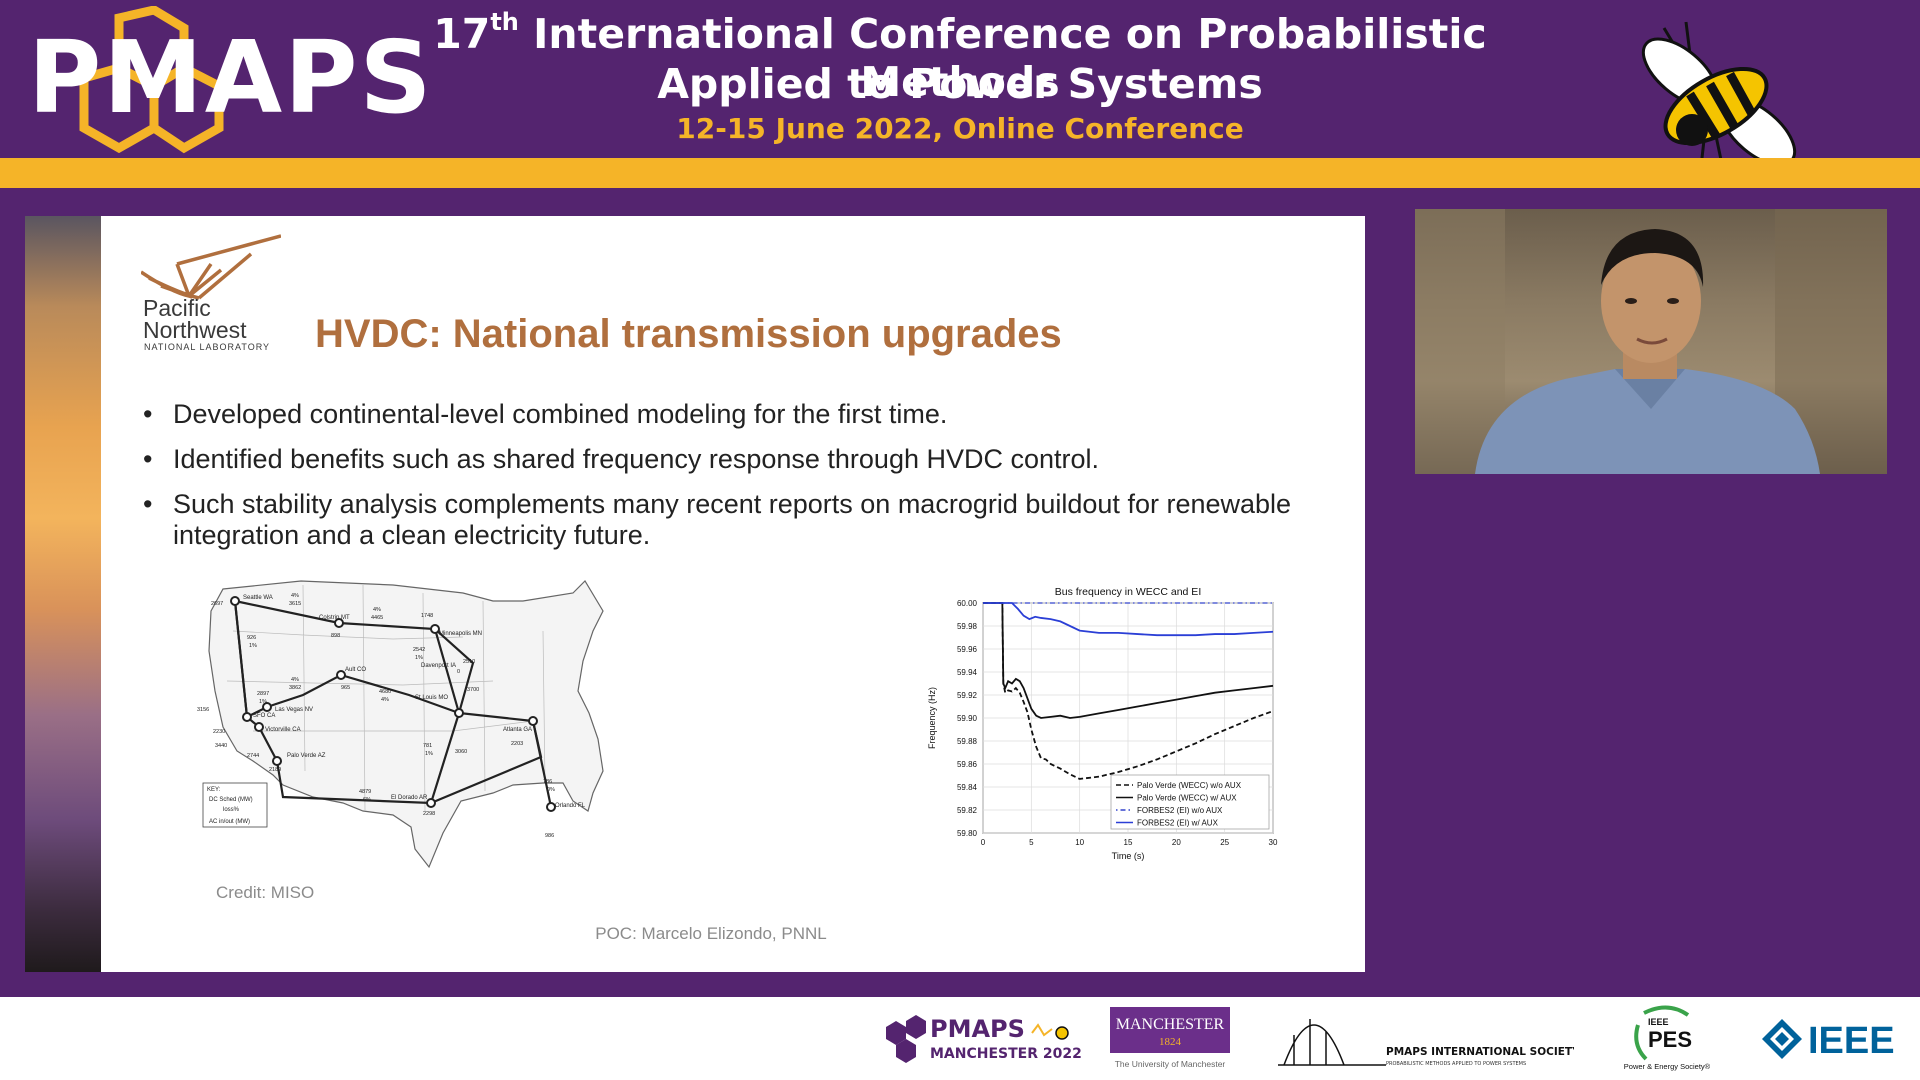 The width and height of the screenshot is (1920, 1080). What do you see at coordinates (517, 744) in the screenshot?
I see `map-value: 2203` at bounding box center [517, 744].